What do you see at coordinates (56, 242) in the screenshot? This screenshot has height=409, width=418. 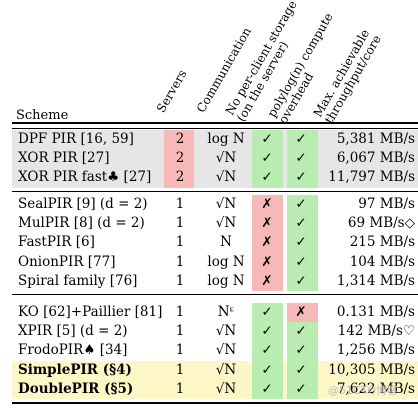 I see `scheme-cell: FastPIR [6]` at bounding box center [56, 242].